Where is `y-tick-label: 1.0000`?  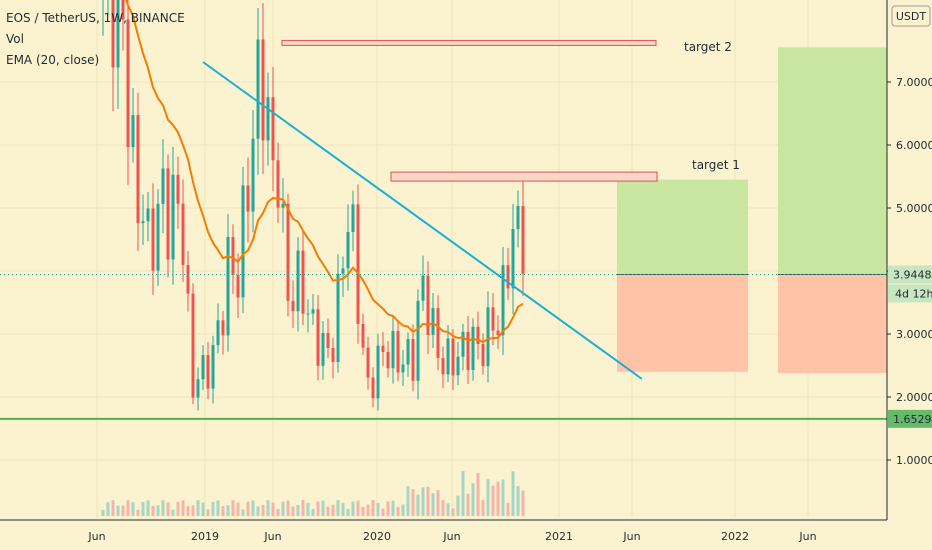 y-tick-label: 1.0000 is located at coordinates (914, 460).